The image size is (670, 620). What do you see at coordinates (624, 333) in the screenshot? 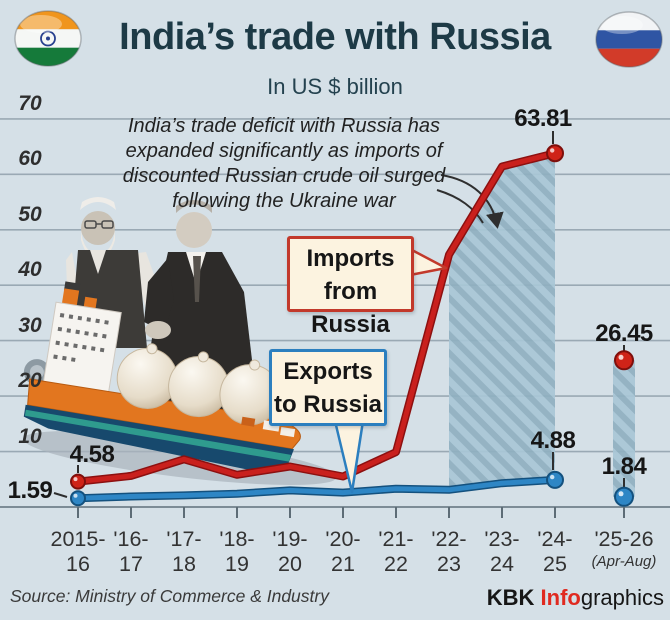
I see `value-label-imports-2025-26: 26.45` at bounding box center [624, 333].